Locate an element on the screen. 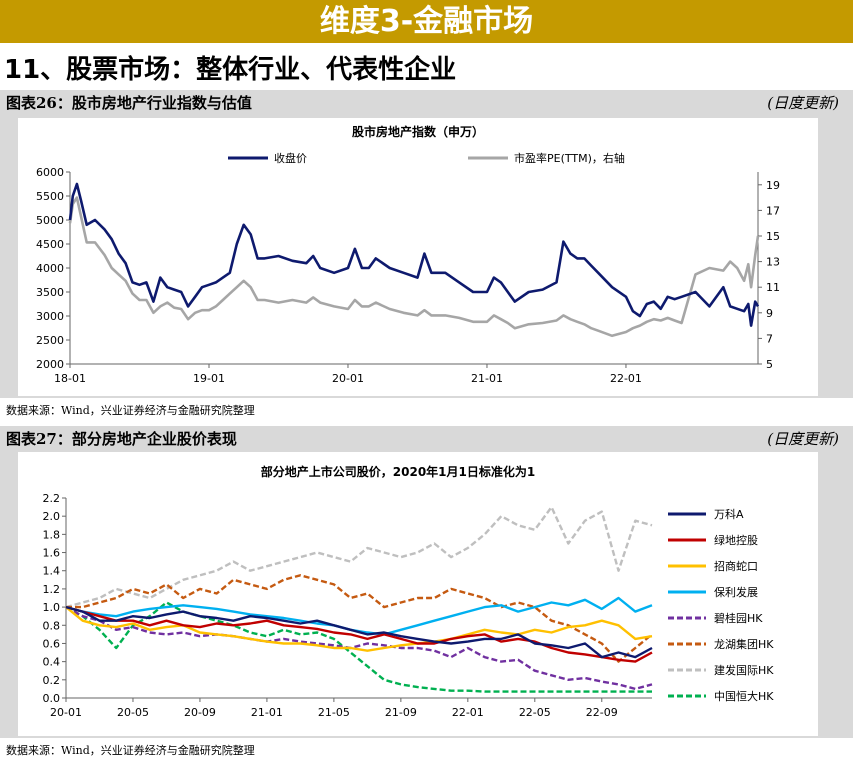  chart2-y-tick-label: 1.8 is located at coordinates (52, 534).